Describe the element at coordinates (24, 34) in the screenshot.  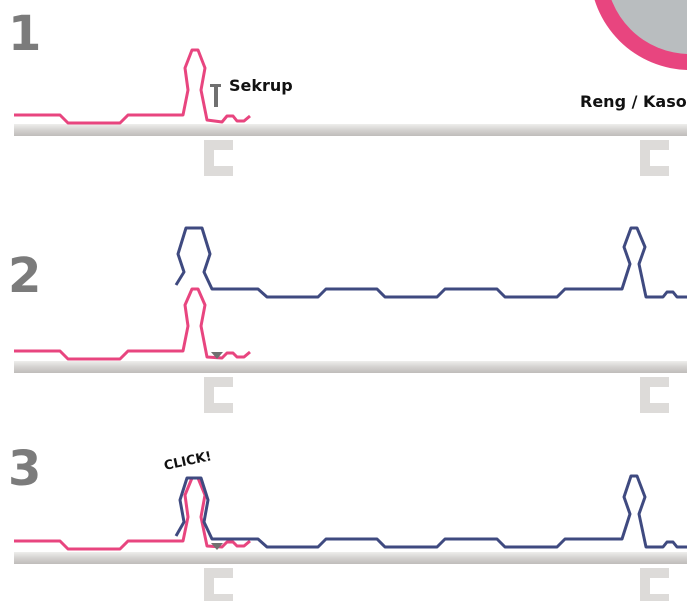
I see `step-number: 1` at that location.